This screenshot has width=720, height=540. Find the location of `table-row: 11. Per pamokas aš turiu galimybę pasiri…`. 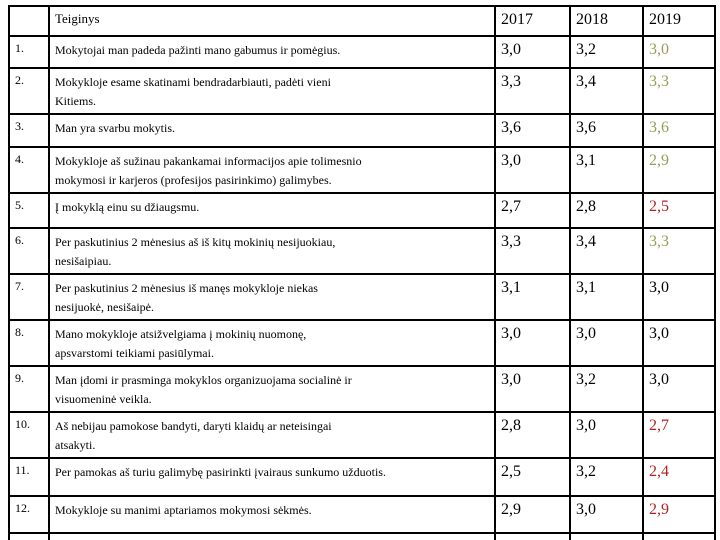

table-row: 11. Per pamokas aš turiu galimybę pasiri… is located at coordinates (362, 477).